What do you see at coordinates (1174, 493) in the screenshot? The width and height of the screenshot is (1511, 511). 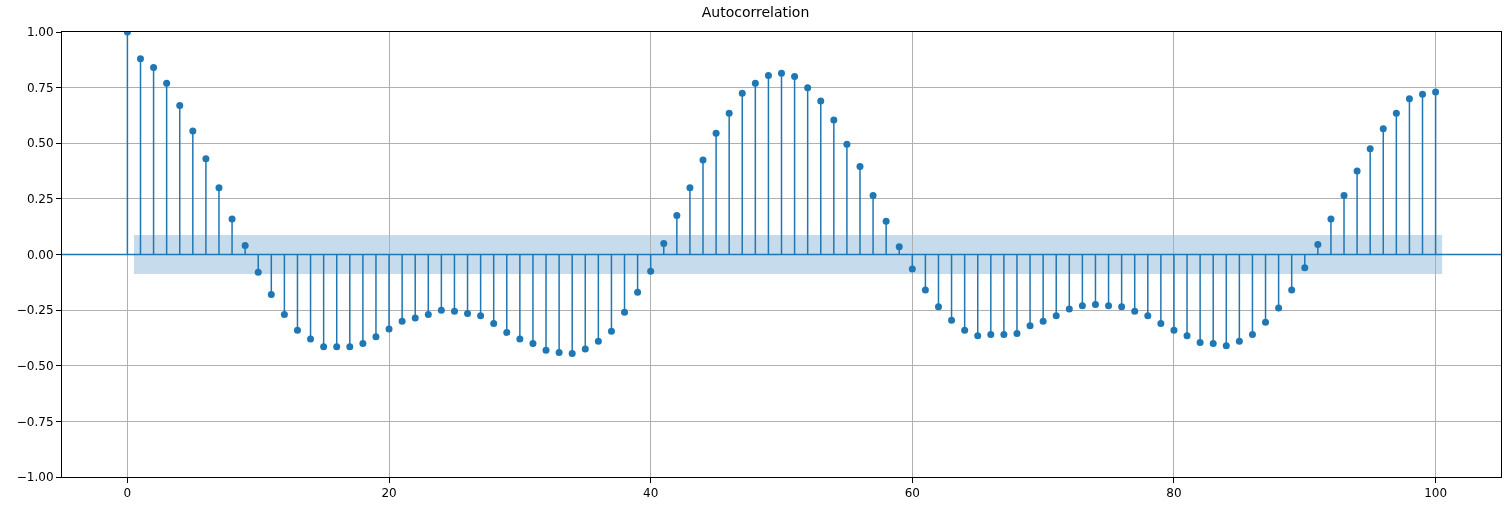 I see `x-tick-label: 80` at bounding box center [1174, 493].